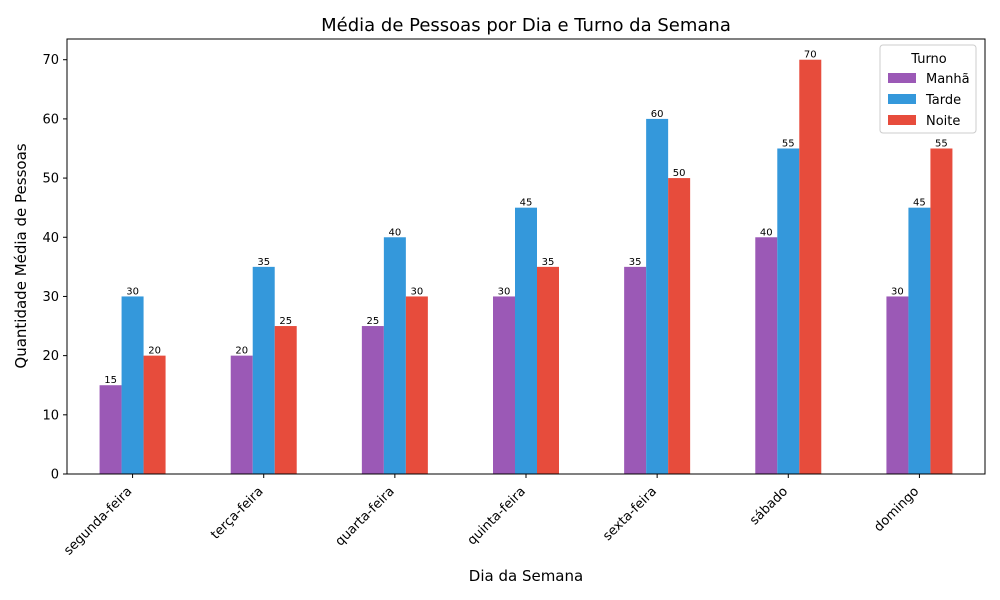  Describe the element at coordinates (50, 179) in the screenshot. I see `y-tick-label: 50` at that location.